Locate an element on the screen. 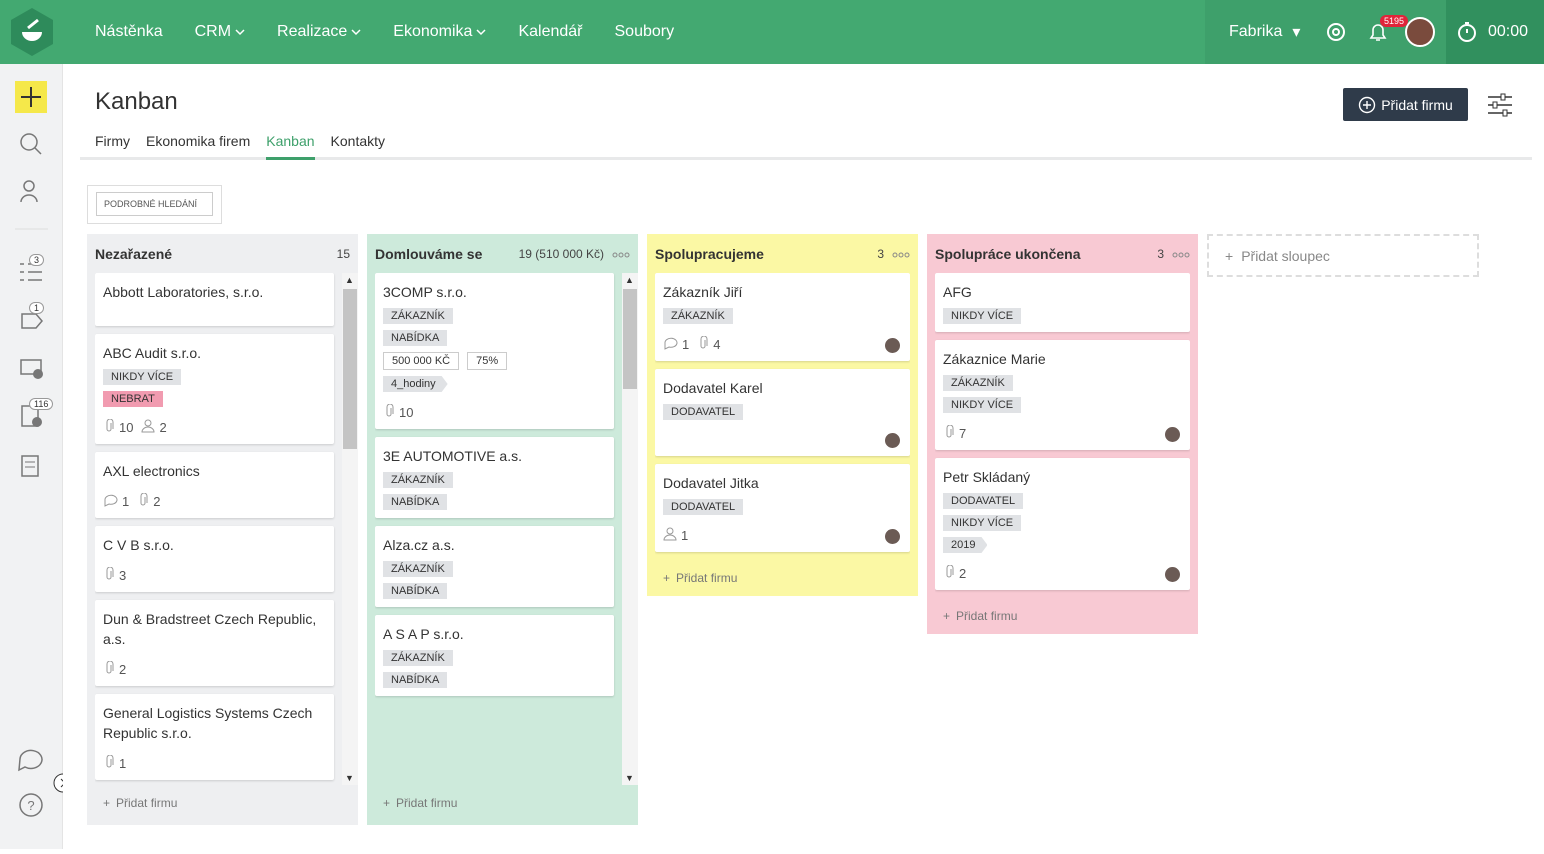 The width and height of the screenshot is (1544, 854). tabs: Firmy Ekonomika firem Kanban Kontakty is located at coordinates (806, 146).